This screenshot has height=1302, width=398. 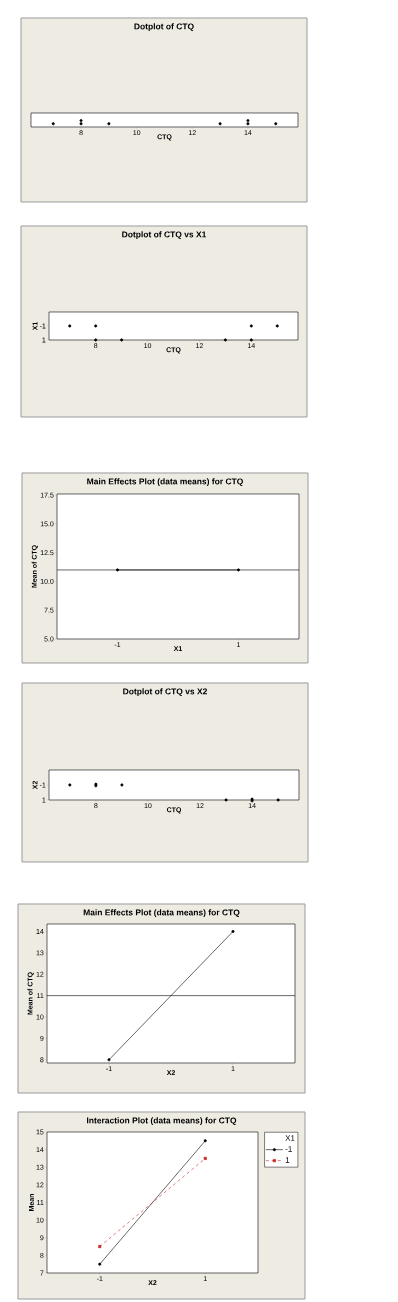 What do you see at coordinates (164, 235) in the screenshot?
I see `chart-title: Dotplot of CTQ vs X1` at bounding box center [164, 235].